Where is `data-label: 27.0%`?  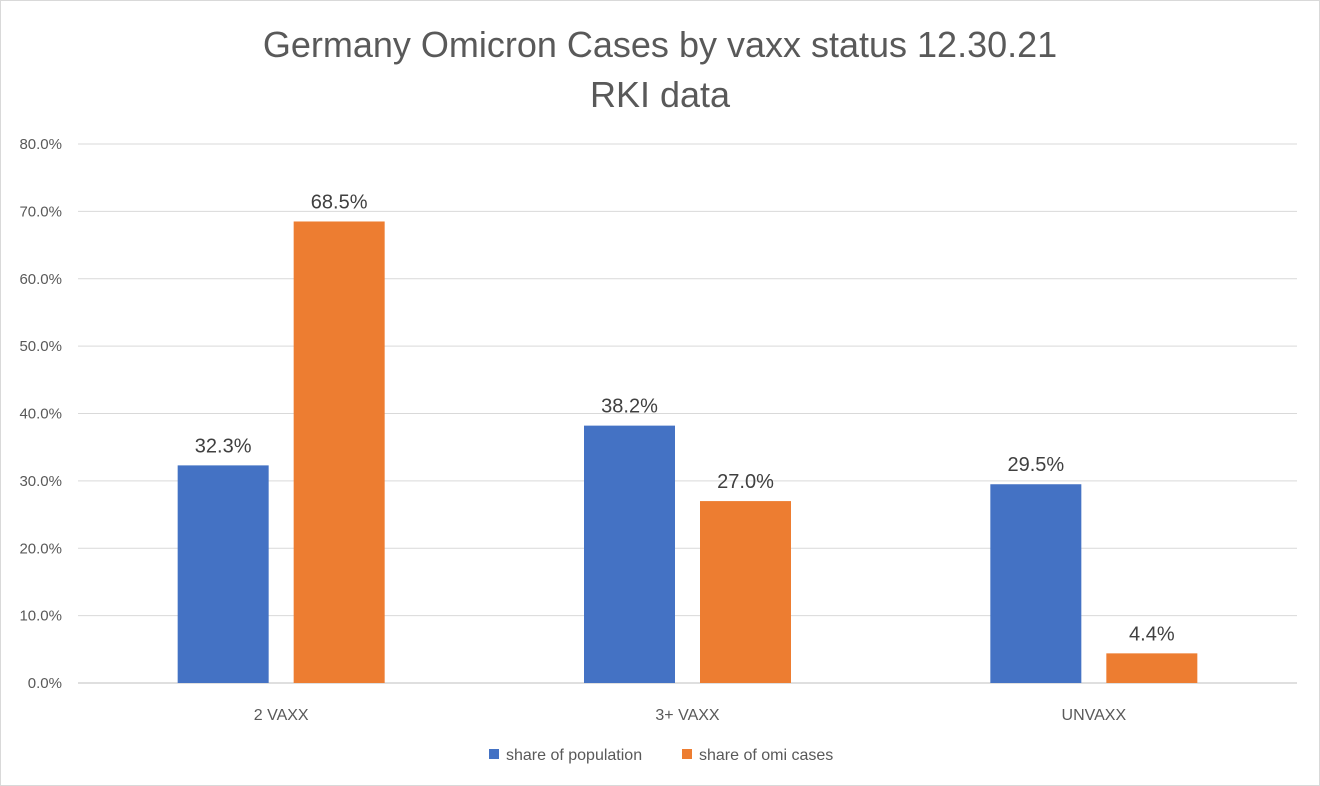
data-label: 27.0% is located at coordinates (745, 482).